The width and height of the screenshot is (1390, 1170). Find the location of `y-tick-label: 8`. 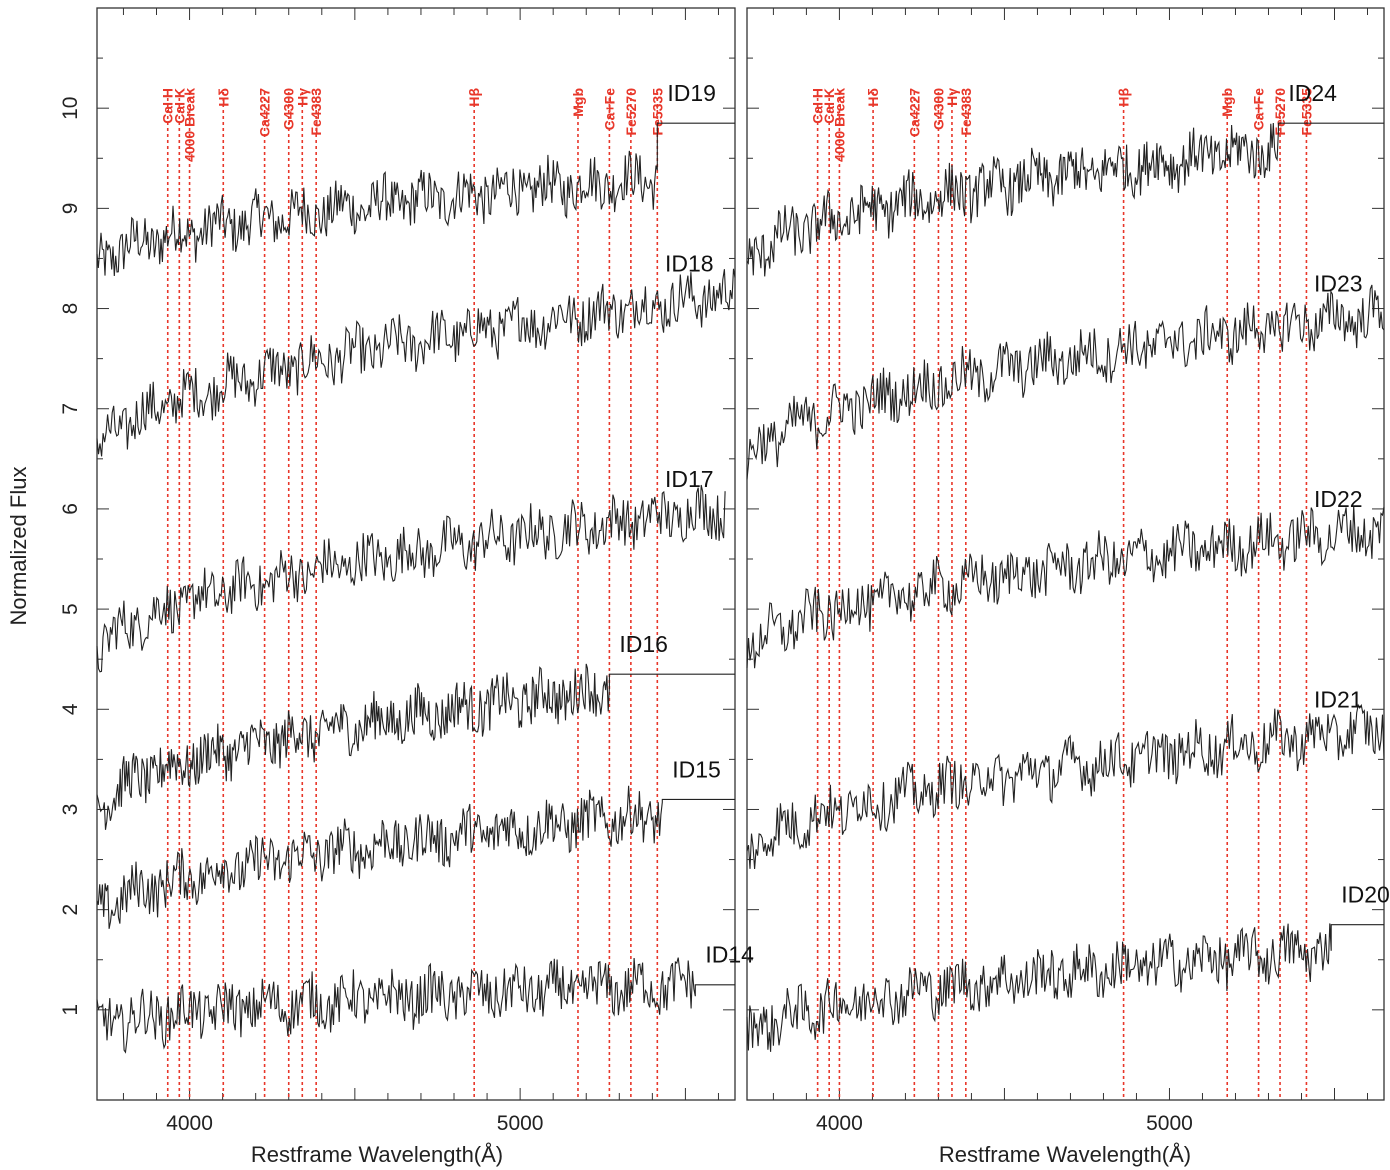

y-tick-label: 8 is located at coordinates (70, 309).